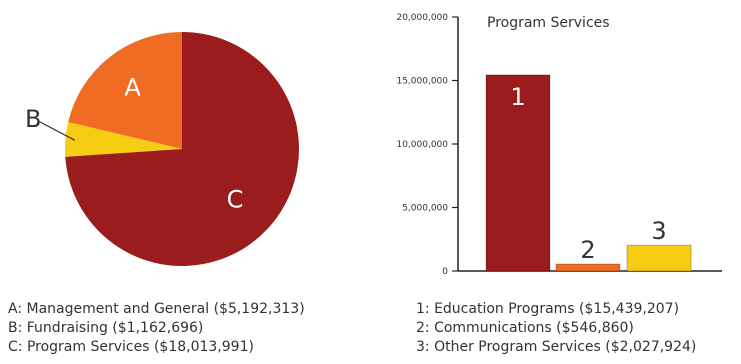 The width and height of the screenshot is (741, 364). Describe the element at coordinates (548, 23) in the screenshot. I see `bar-chart-title: Program Services` at that location.